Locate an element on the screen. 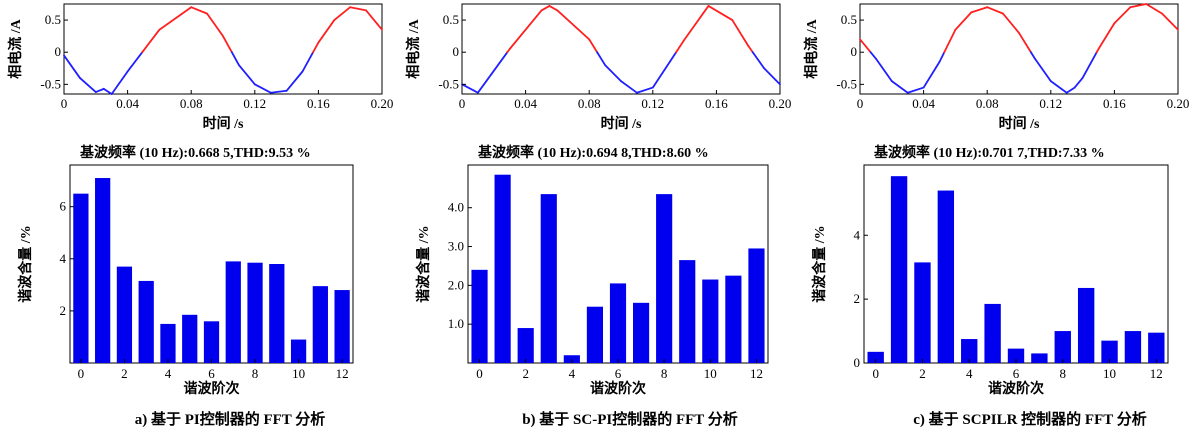 The width and height of the screenshot is (1200, 436). fft-y-tick-label: 2 is located at coordinates (63, 310).